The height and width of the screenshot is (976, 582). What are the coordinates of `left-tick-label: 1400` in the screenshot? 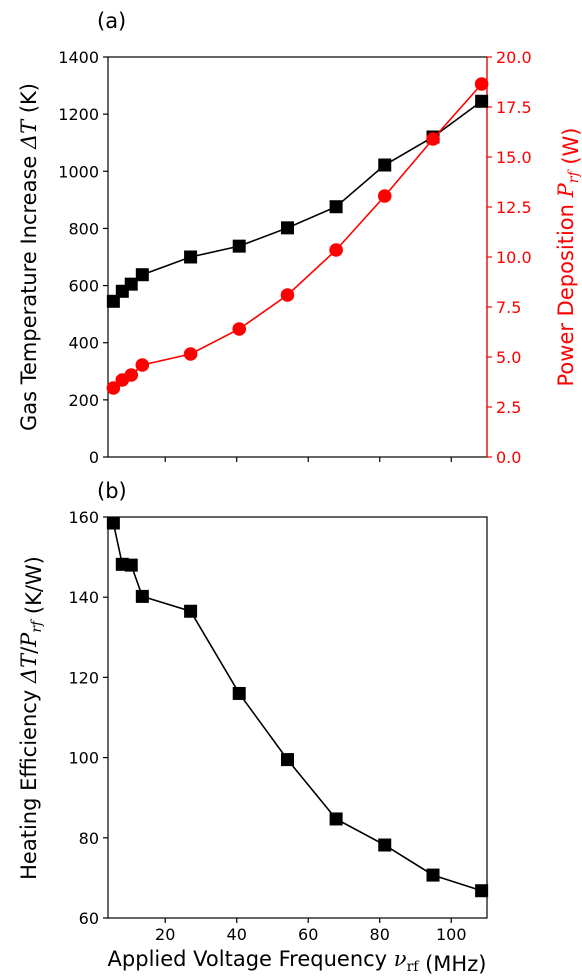 It's located at (78, 57).